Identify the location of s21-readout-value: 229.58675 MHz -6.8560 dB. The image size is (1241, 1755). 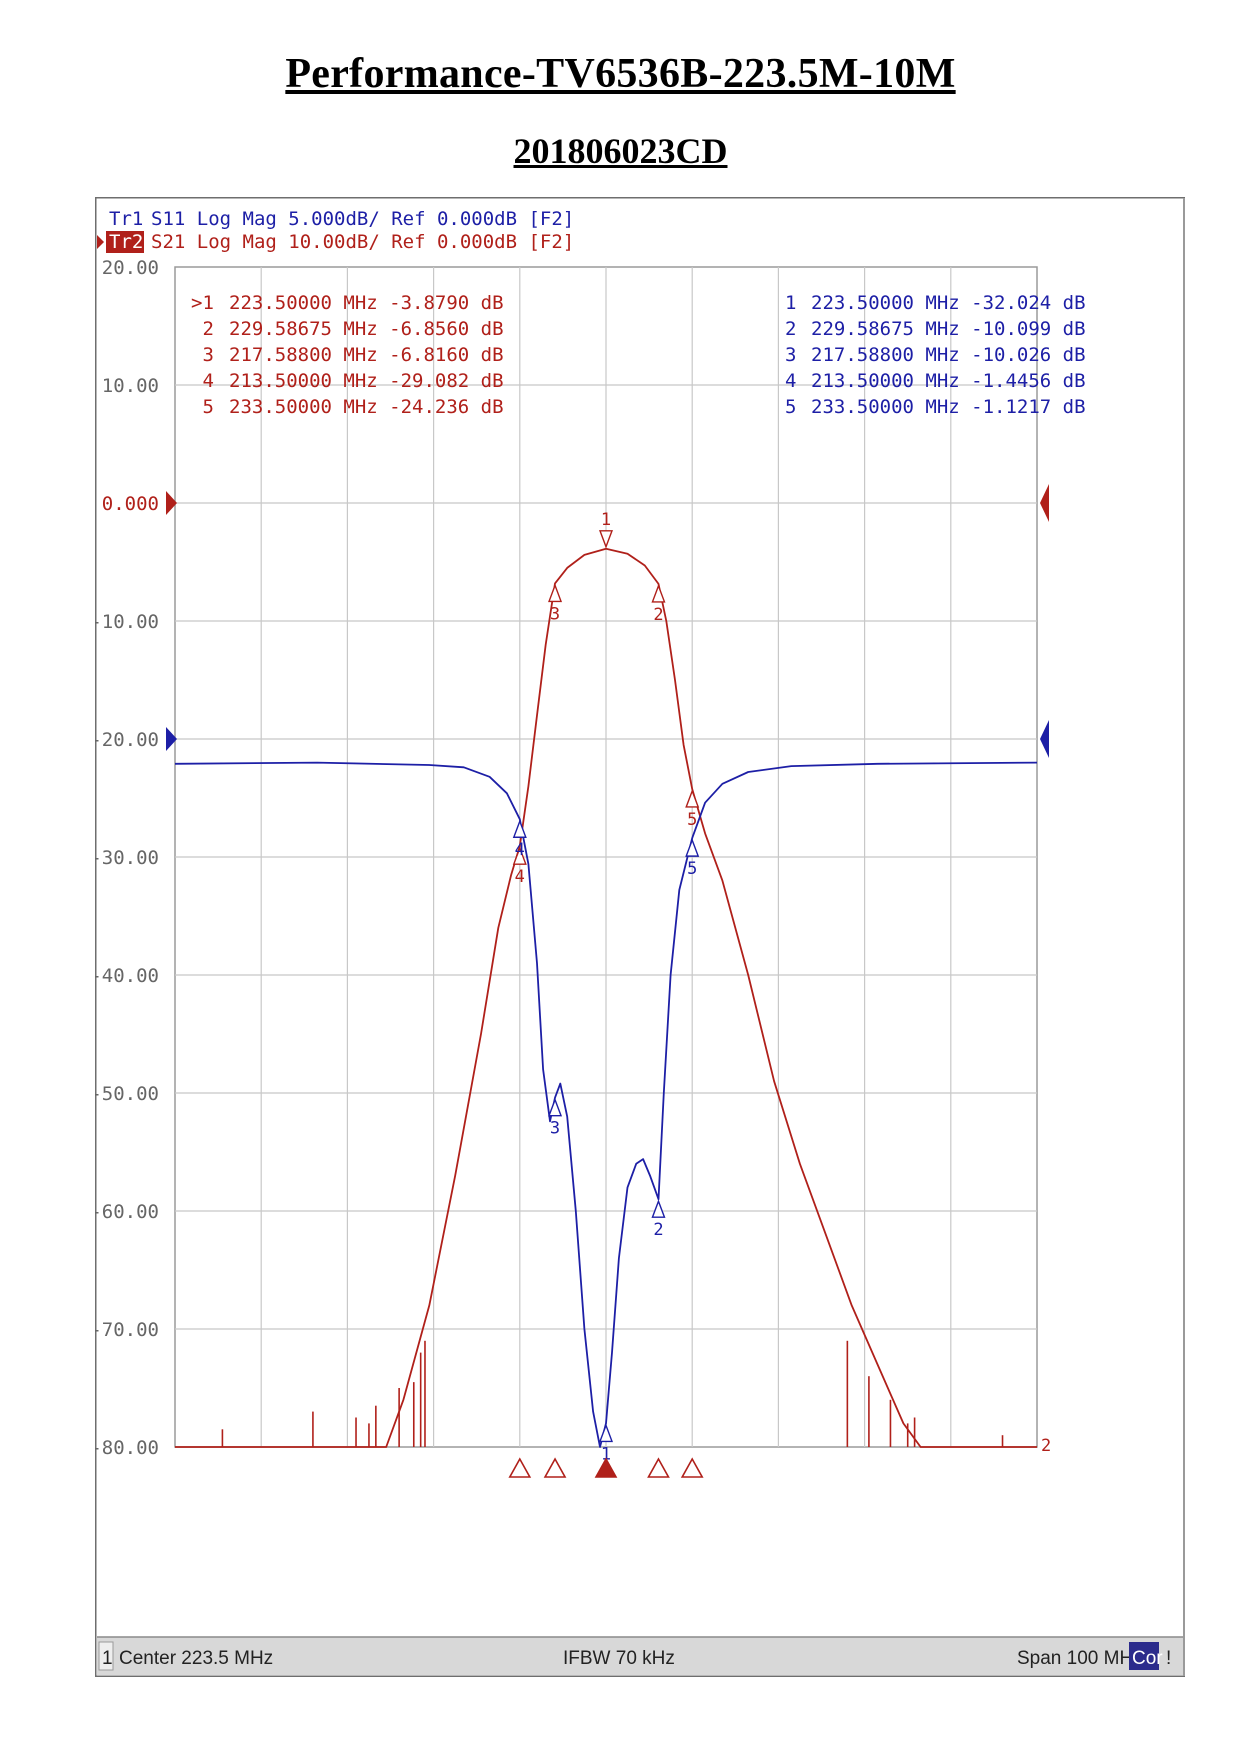
(366, 329).